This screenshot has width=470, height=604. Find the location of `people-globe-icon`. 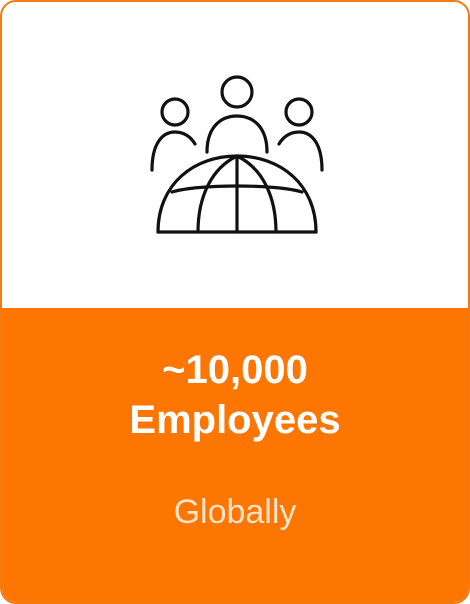

people-globe-icon is located at coordinates (237, 155).